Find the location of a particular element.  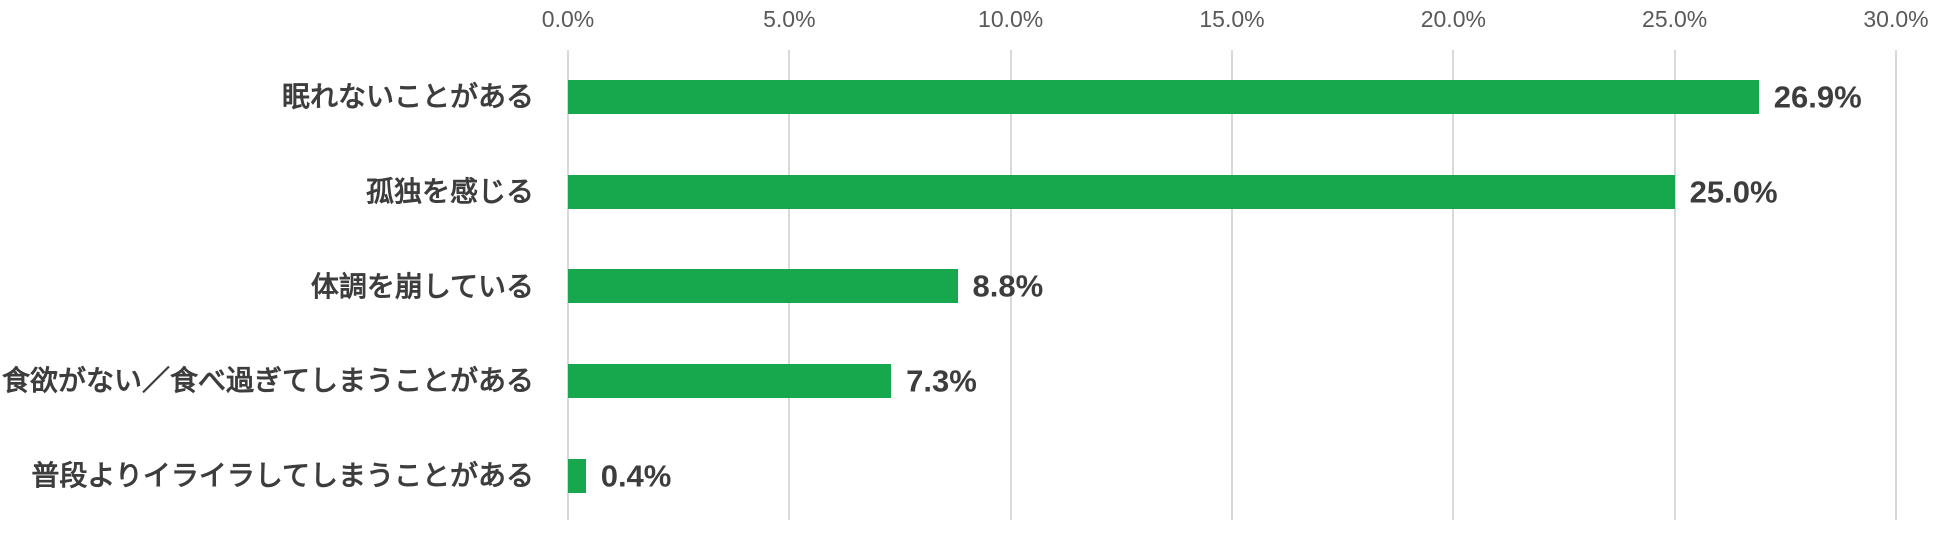

x-tick-label: 20.0% is located at coordinates (1453, 19).